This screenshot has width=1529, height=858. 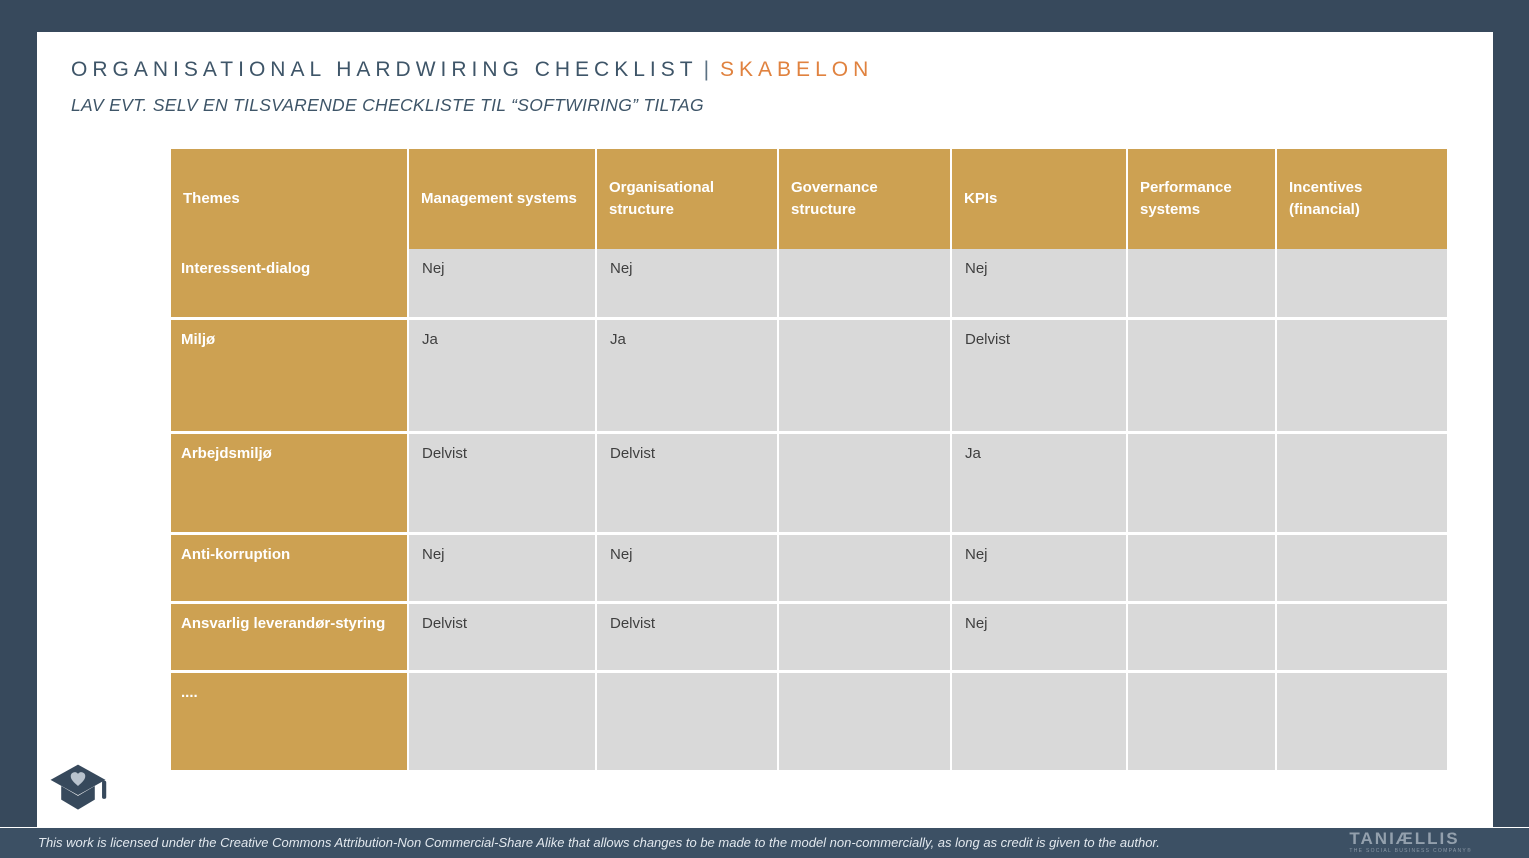 What do you see at coordinates (290, 199) in the screenshot?
I see `column-header-themes: Themes` at bounding box center [290, 199].